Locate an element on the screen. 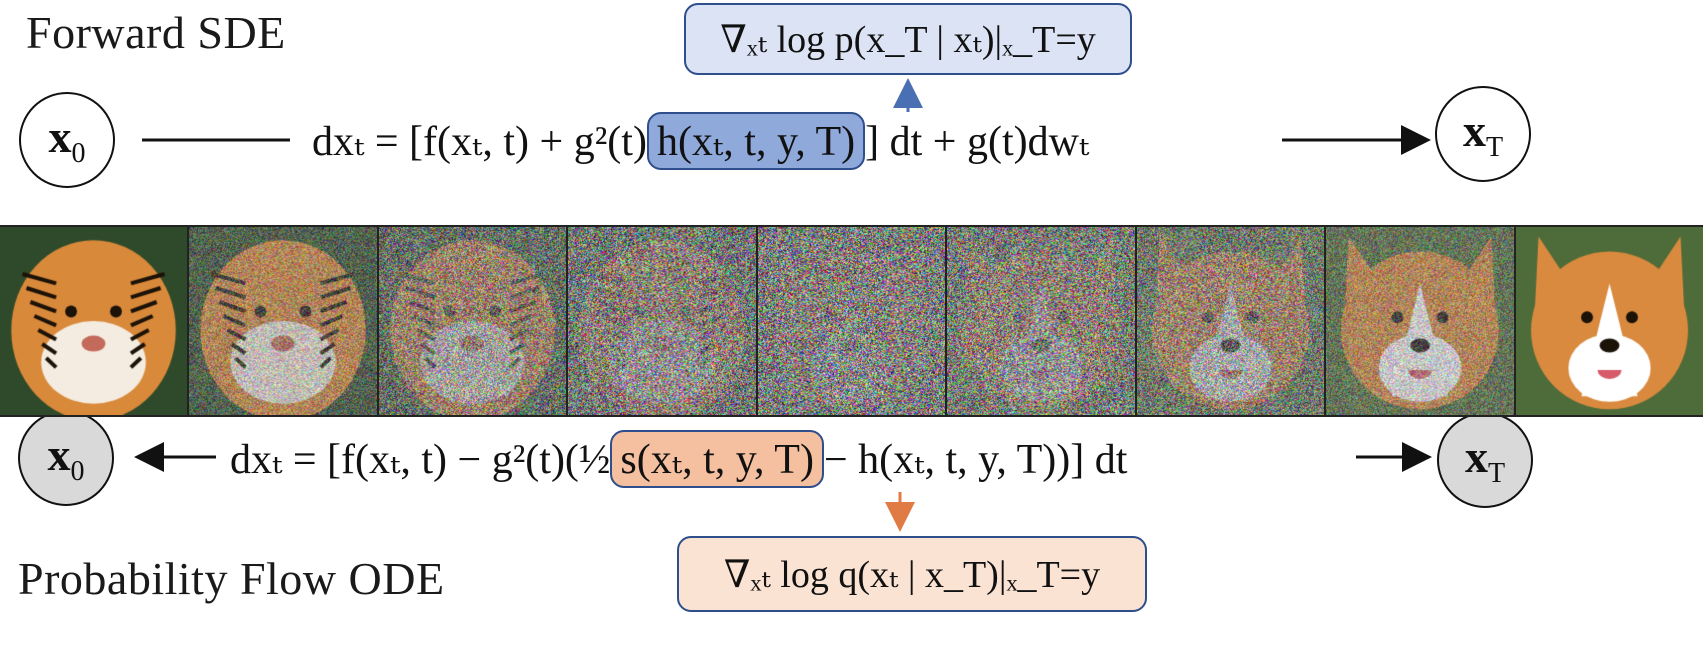  forward-start-node: x0 is located at coordinates (67, 140).